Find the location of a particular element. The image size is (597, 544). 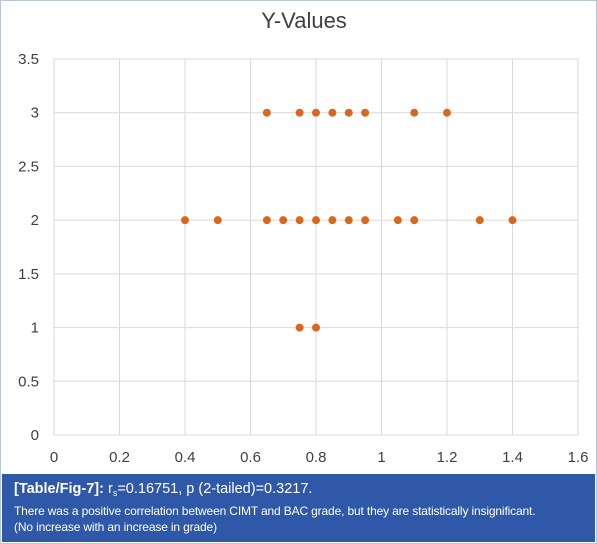

x-tick-label: 0.4 is located at coordinates (185, 457).